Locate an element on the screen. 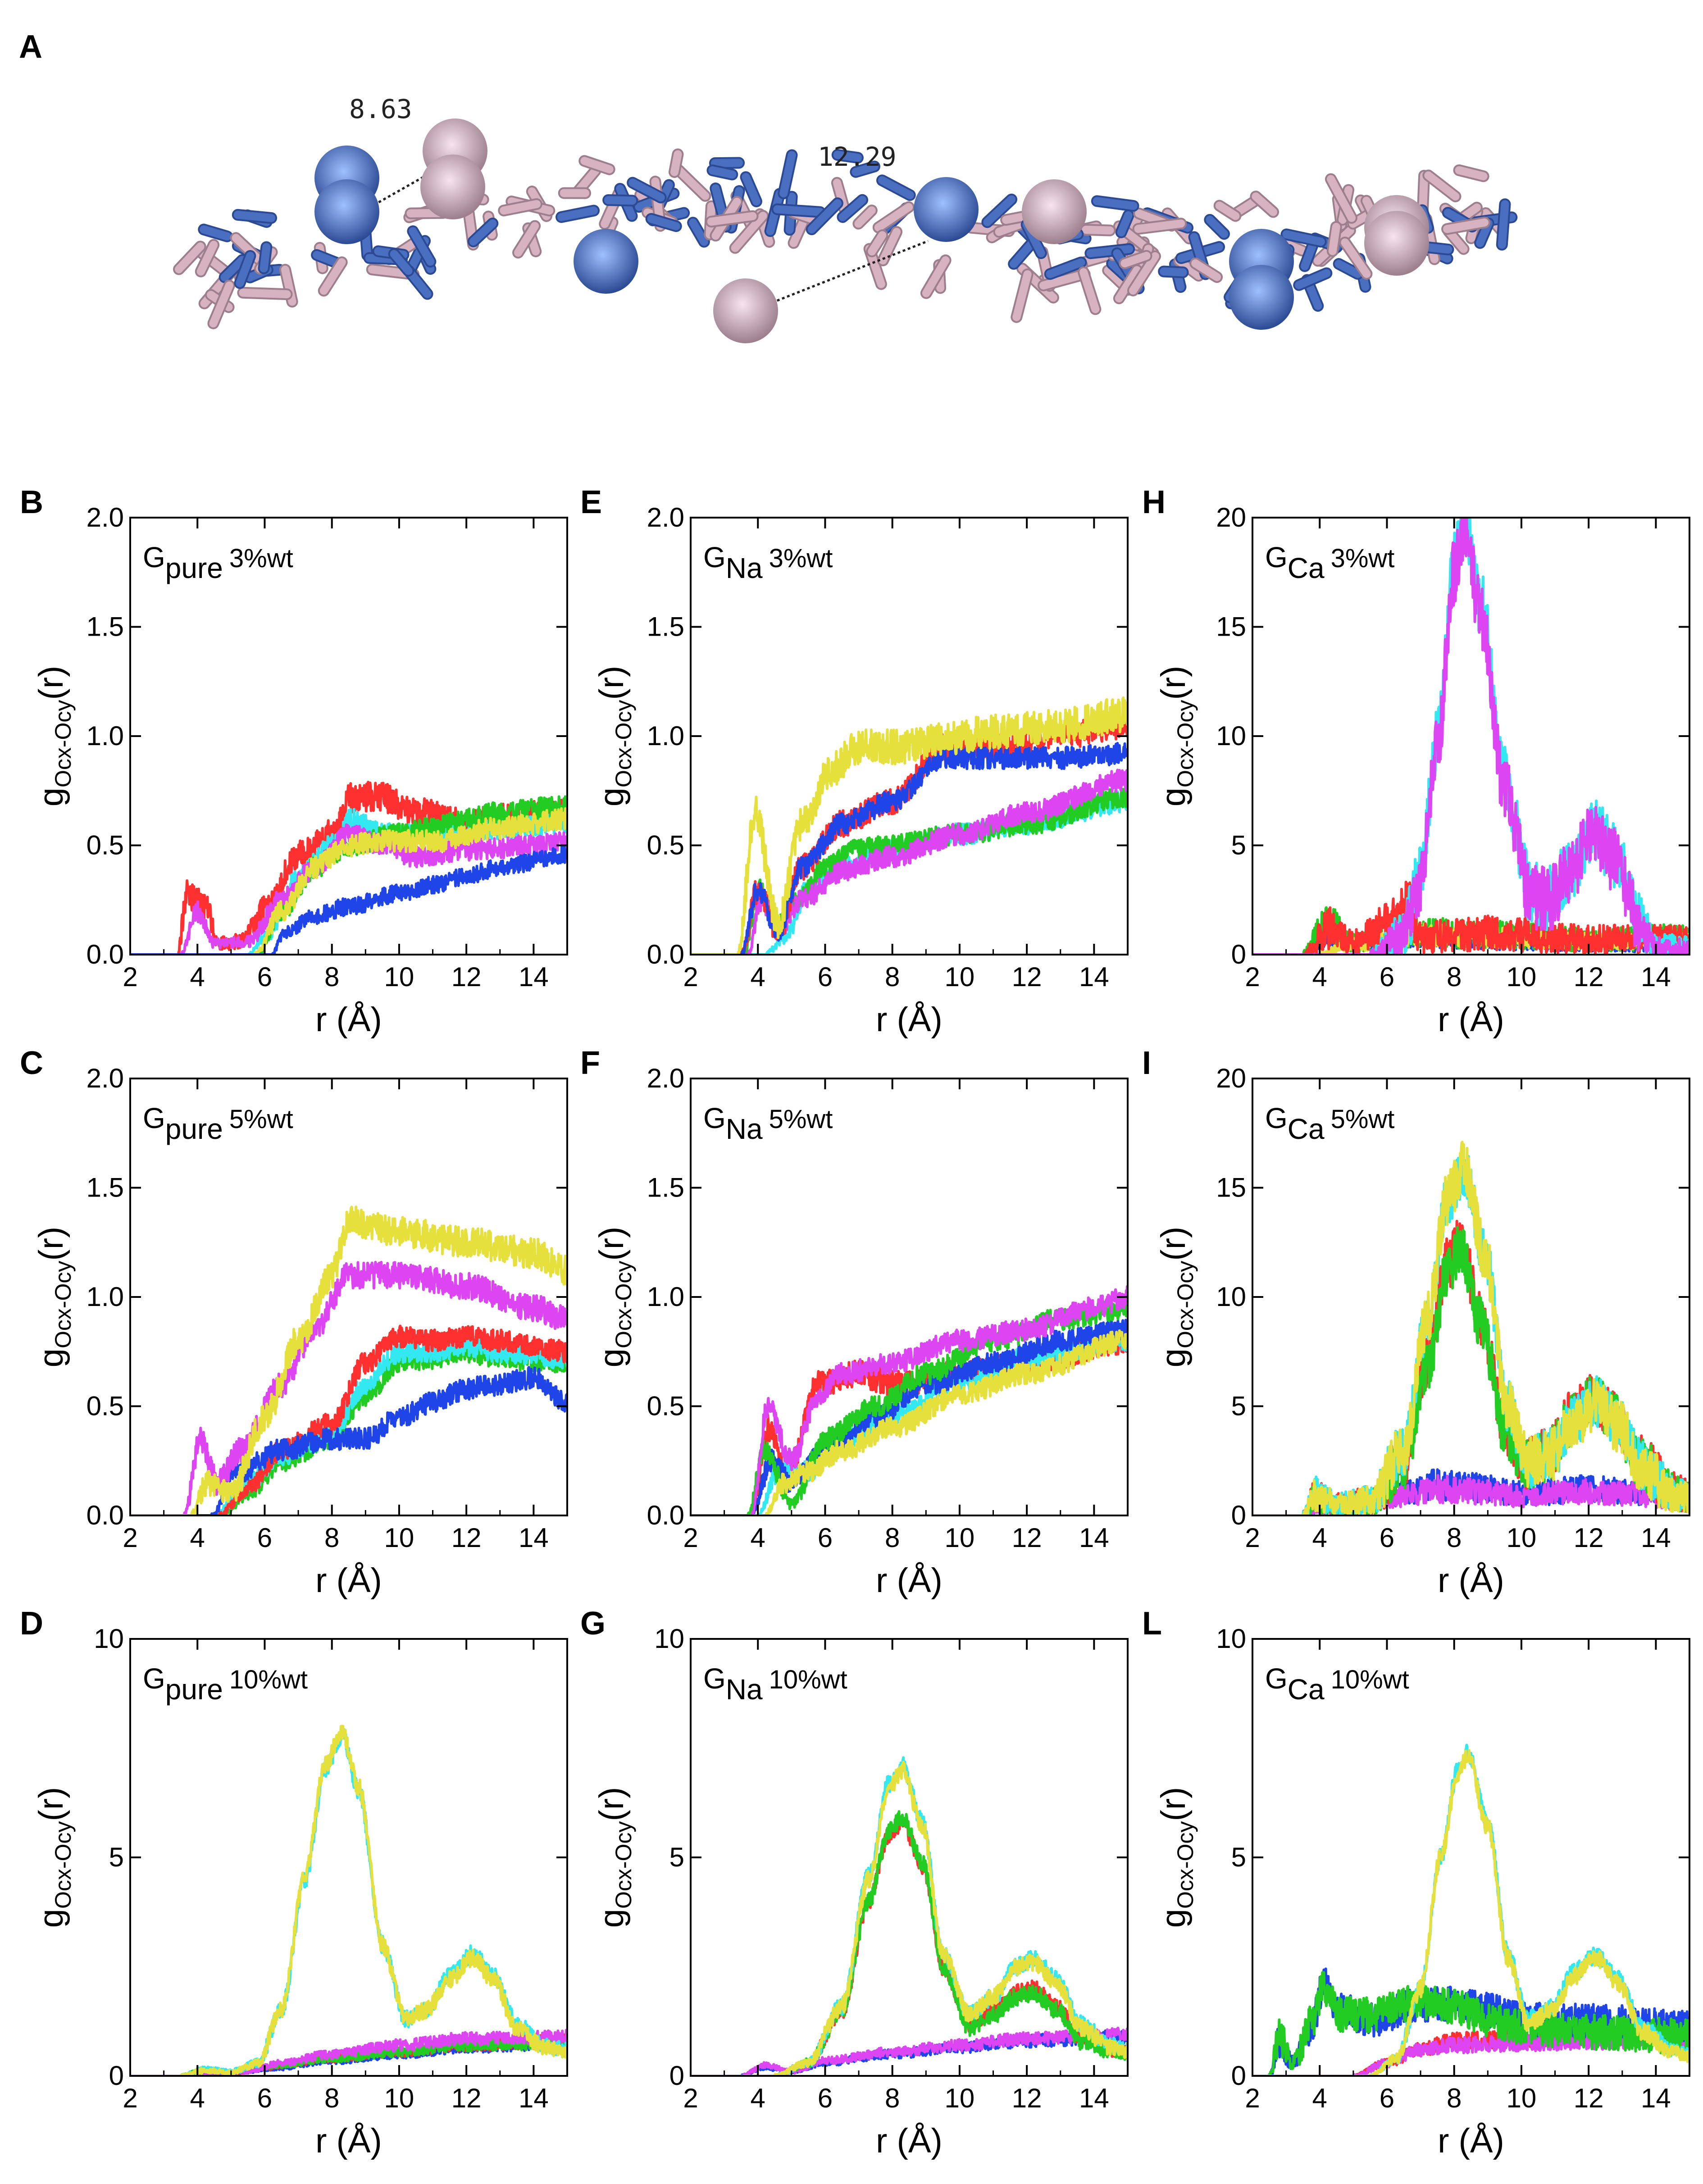 This screenshot has width=1703, height=2184. panel-letter: D is located at coordinates (32, 1624).